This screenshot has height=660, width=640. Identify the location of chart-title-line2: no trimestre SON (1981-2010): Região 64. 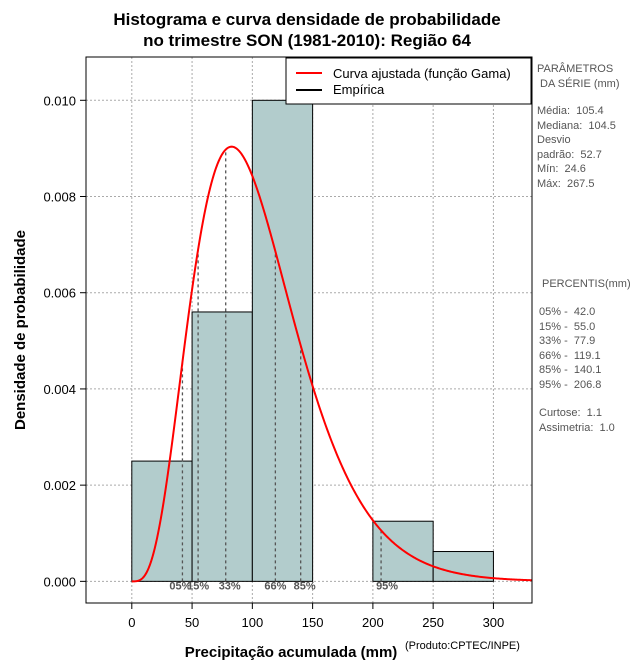
(307, 40).